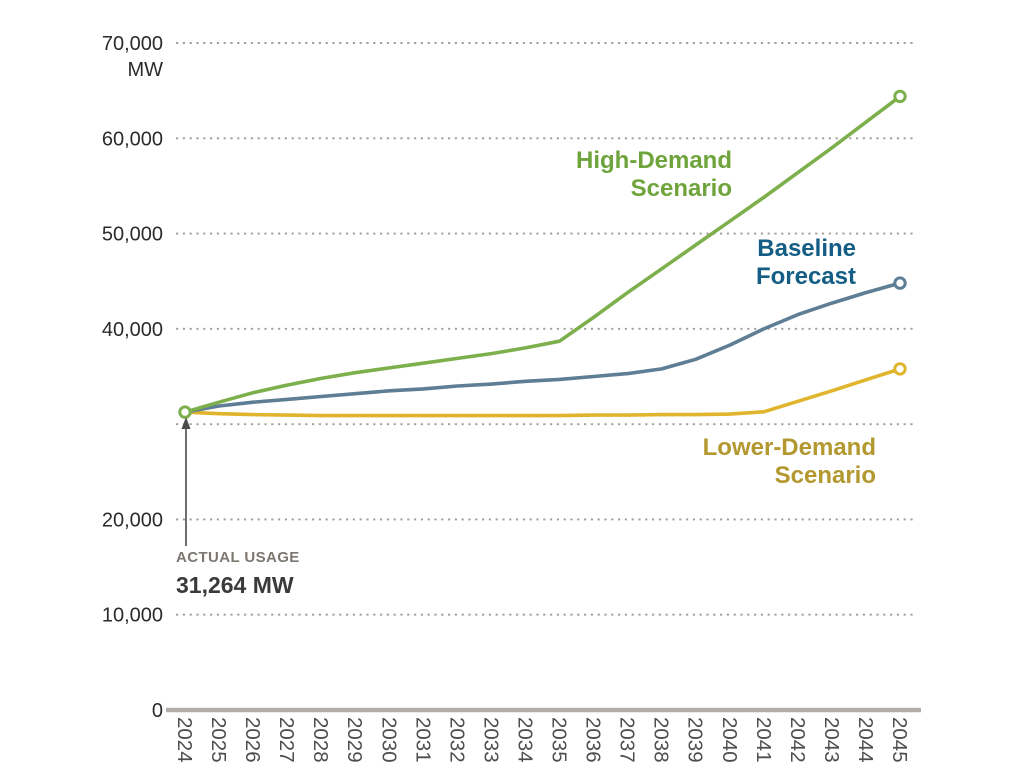  What do you see at coordinates (354, 740) in the screenshot?
I see `x-tick-label: 2029` at bounding box center [354, 740].